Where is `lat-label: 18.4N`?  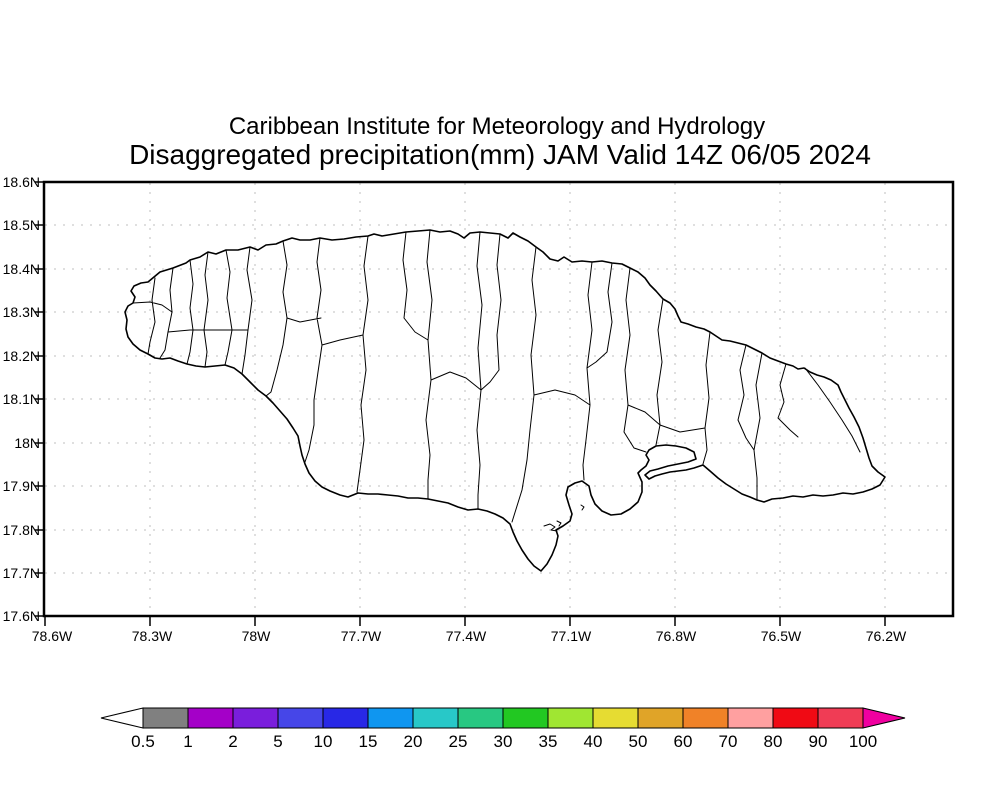 lat-label: 18.4N is located at coordinates (21, 269).